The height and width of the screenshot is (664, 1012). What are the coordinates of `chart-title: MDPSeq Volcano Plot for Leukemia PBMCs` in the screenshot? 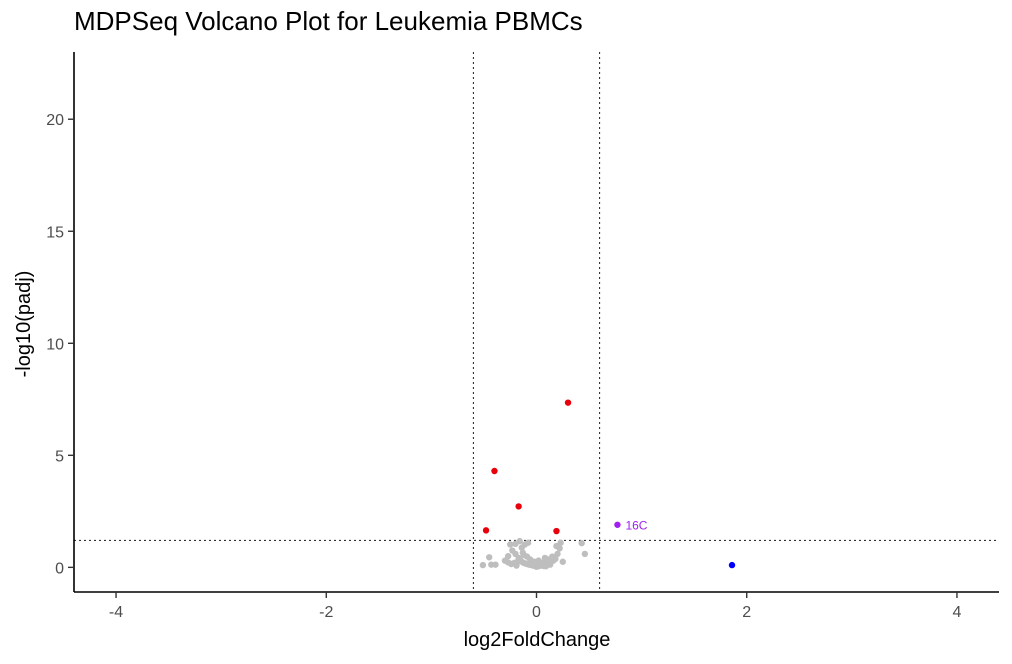 It's located at (328, 21).